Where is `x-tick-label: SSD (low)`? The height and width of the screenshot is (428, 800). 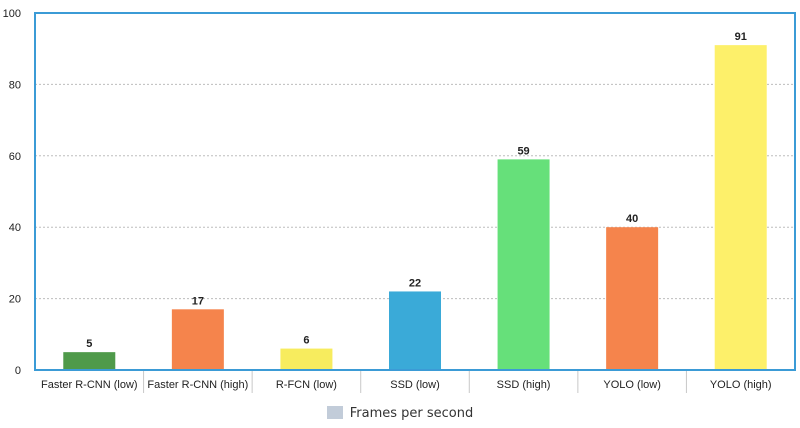 x-tick-label: SSD (low) is located at coordinates (415, 385).